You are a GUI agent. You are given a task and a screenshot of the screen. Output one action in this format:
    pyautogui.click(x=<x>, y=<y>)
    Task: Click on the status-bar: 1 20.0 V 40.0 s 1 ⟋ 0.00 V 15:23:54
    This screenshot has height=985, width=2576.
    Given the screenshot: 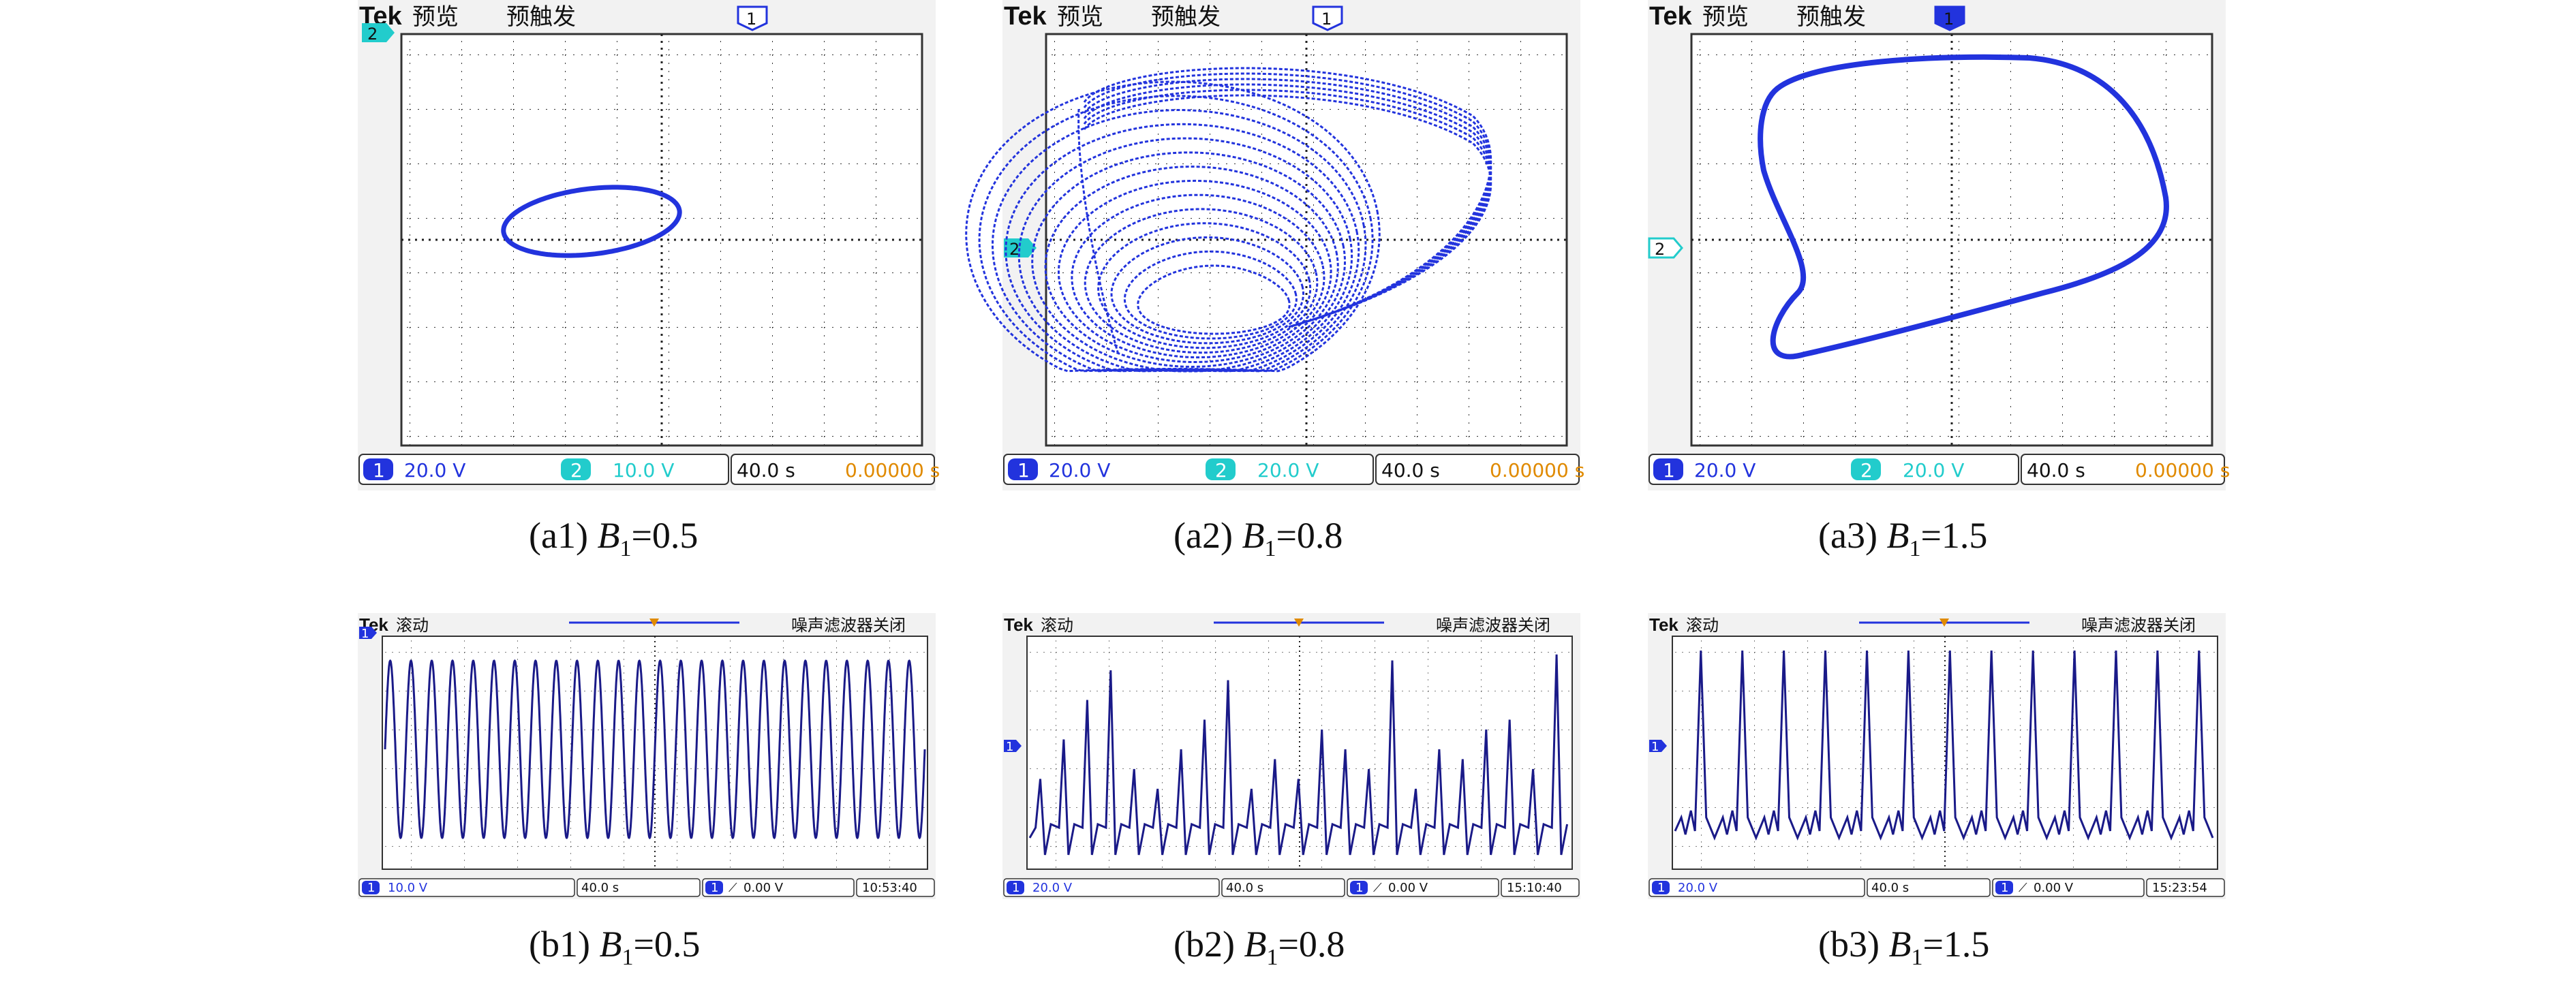 What is the action you would take?
    pyautogui.click(x=1937, y=887)
    